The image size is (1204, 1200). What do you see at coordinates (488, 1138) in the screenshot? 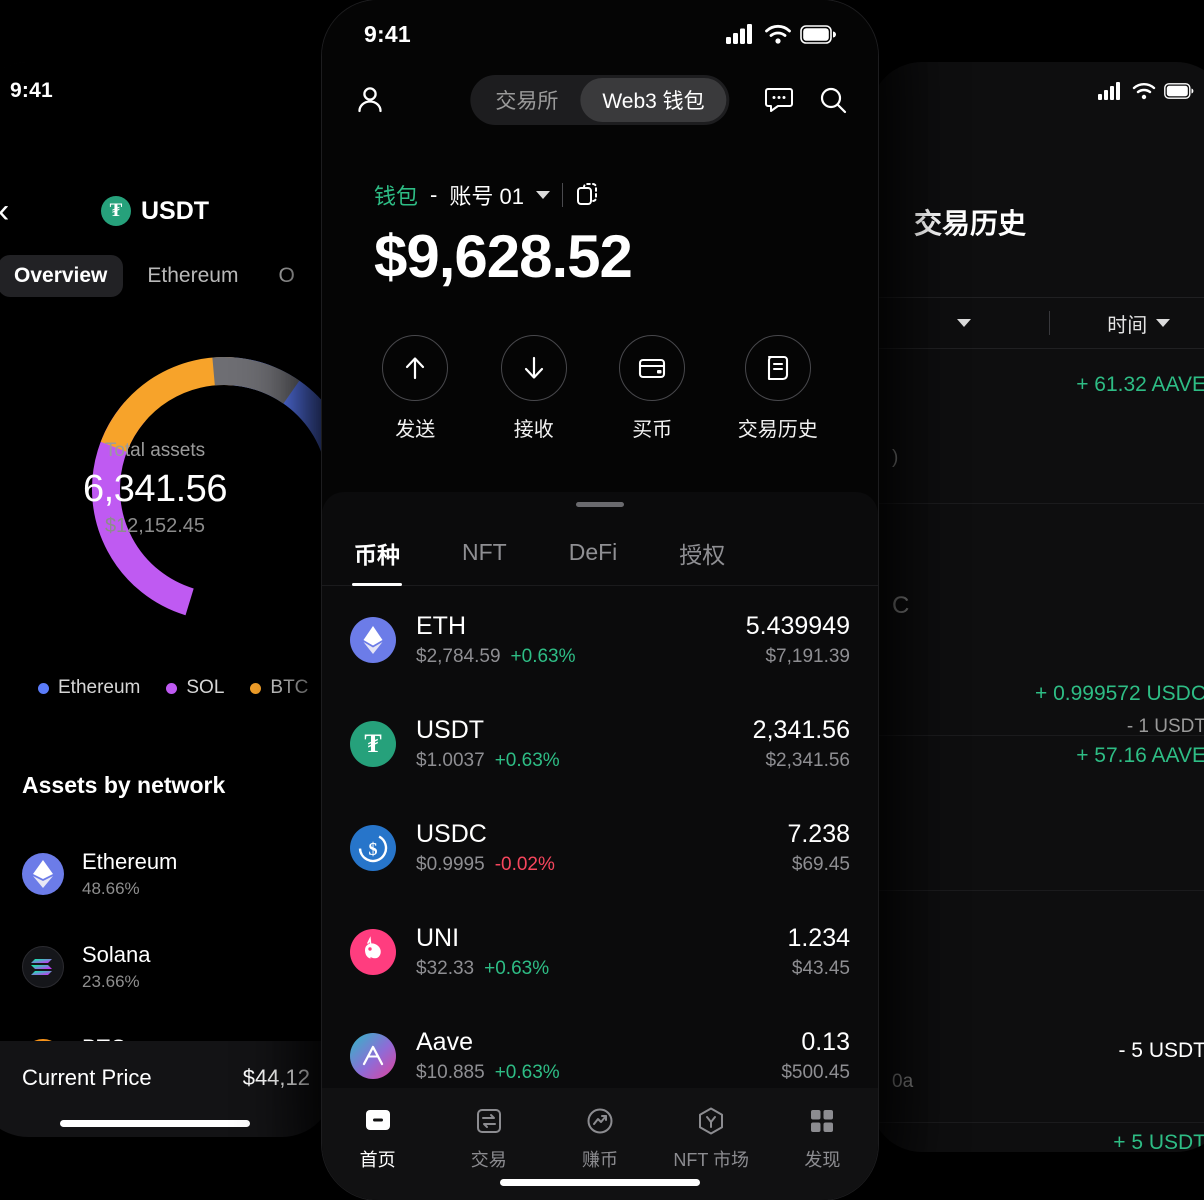
I see `nav-item-trade: 交易` at bounding box center [488, 1138].